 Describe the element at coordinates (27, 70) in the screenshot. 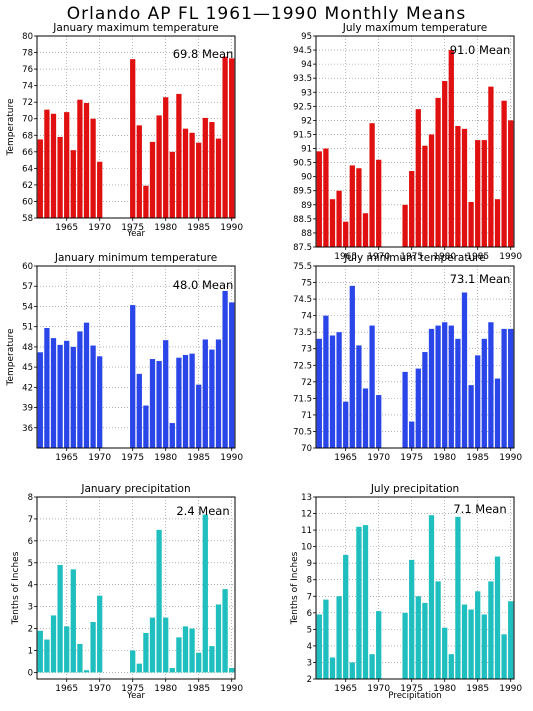

I see `y-tick-label: 76` at that location.